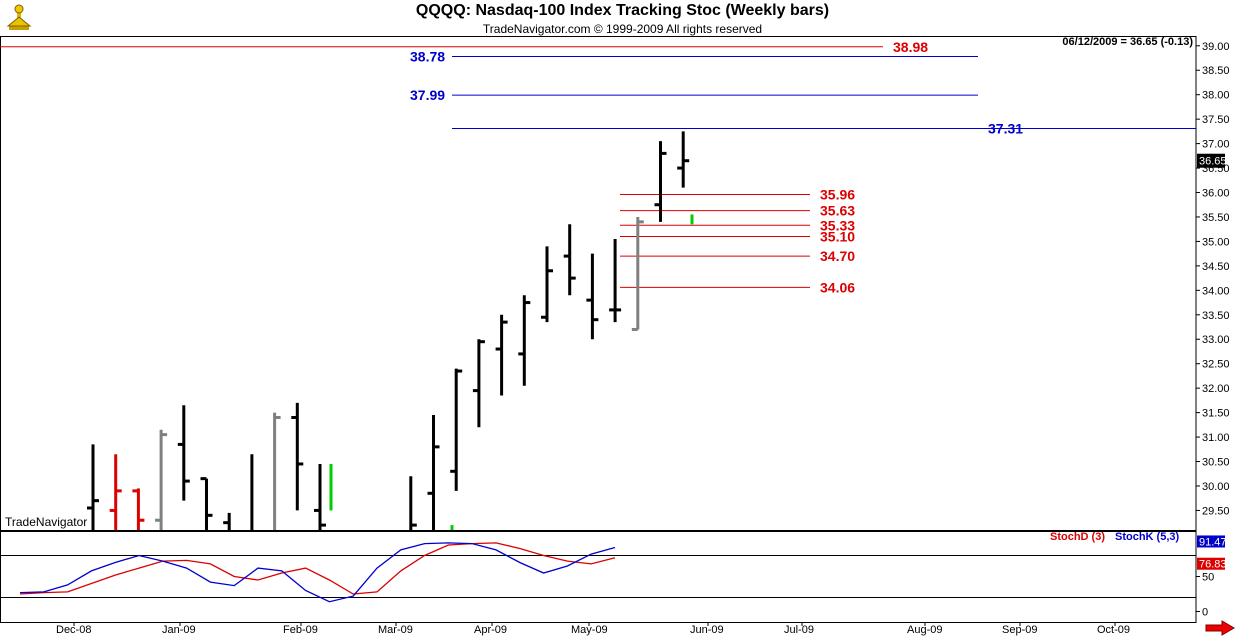 This screenshot has width=1245, height=641. I want to click on price-tick-label: 37.50, so click(1216, 120).